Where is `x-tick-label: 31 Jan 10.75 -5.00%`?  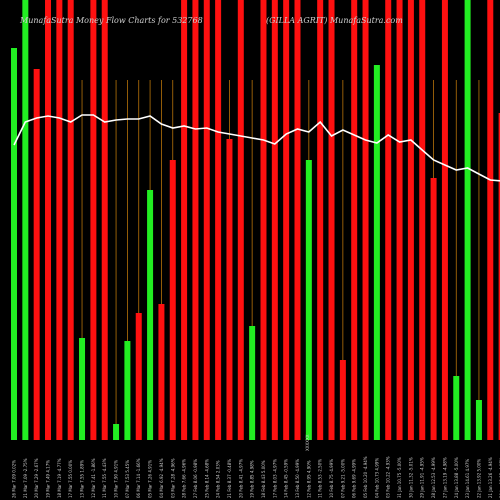 x-tick-label: 31 Jan 10.75 -5.00% is located at coordinates (399, 477).